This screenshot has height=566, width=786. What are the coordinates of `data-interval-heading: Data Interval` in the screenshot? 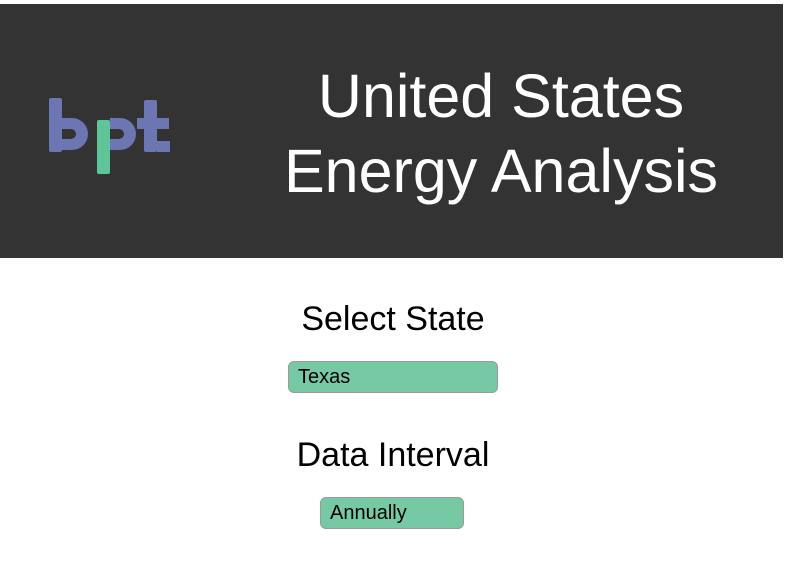 It's located at (393, 455).